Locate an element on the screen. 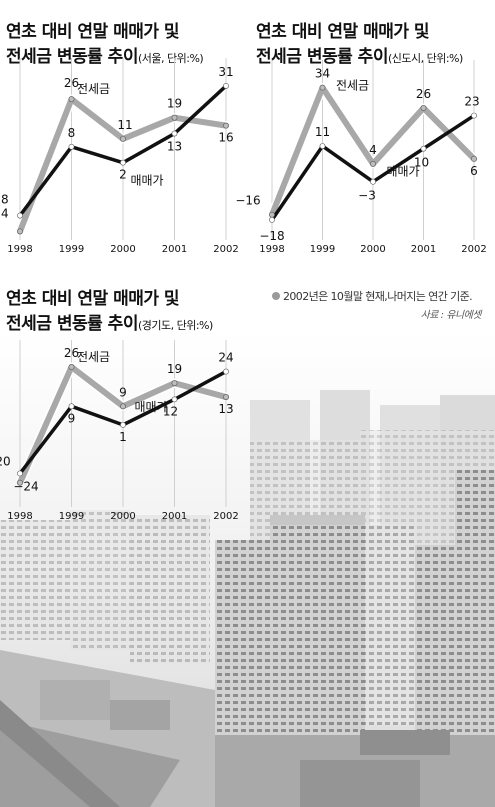  chart-subtitle: (신도시, 단위:%) is located at coordinates (425, 58).